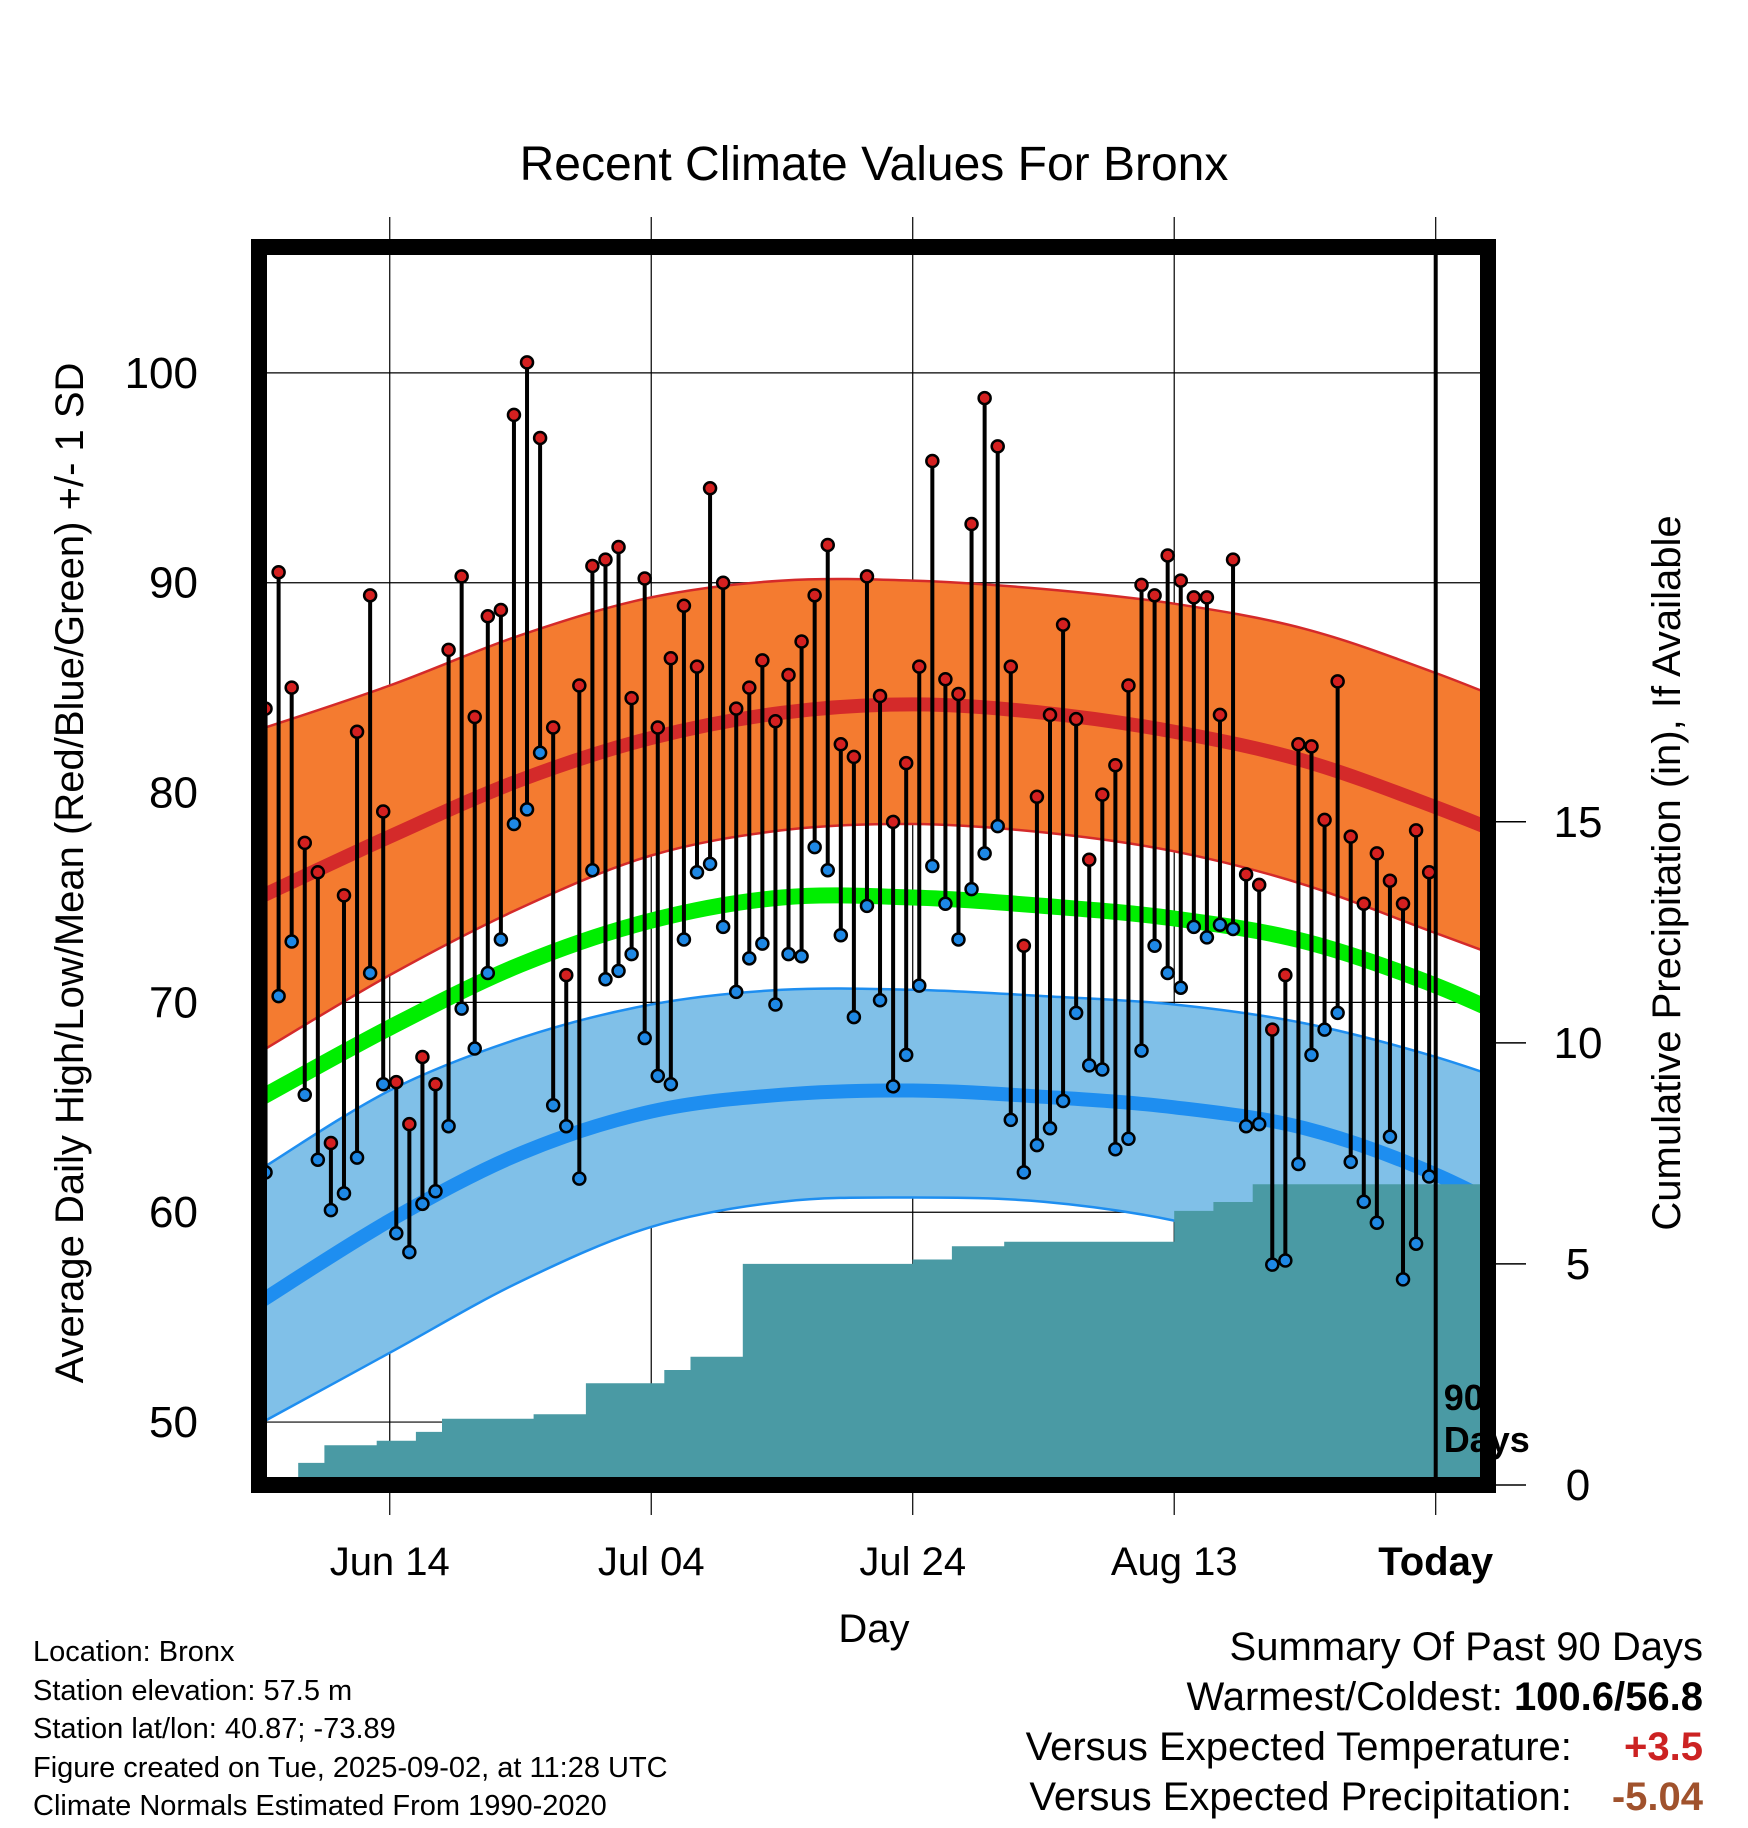 The width and height of the screenshot is (1748, 1828). What do you see at coordinates (1174, 1562) in the screenshot?
I see `x-tick-label: Aug 13` at bounding box center [1174, 1562].